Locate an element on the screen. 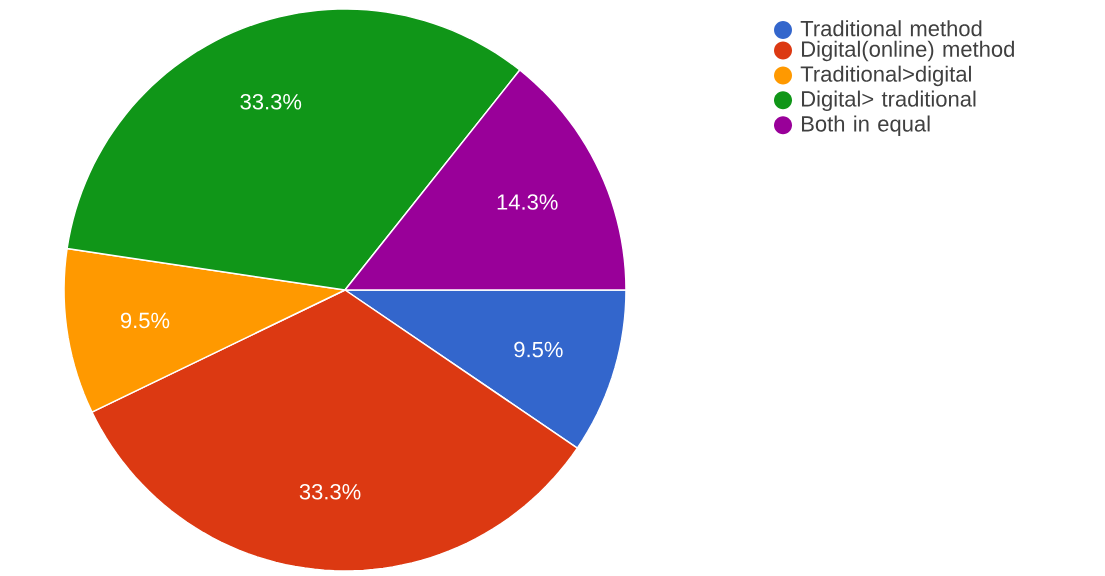  legend-label: Digital> traditional is located at coordinates (889, 101).